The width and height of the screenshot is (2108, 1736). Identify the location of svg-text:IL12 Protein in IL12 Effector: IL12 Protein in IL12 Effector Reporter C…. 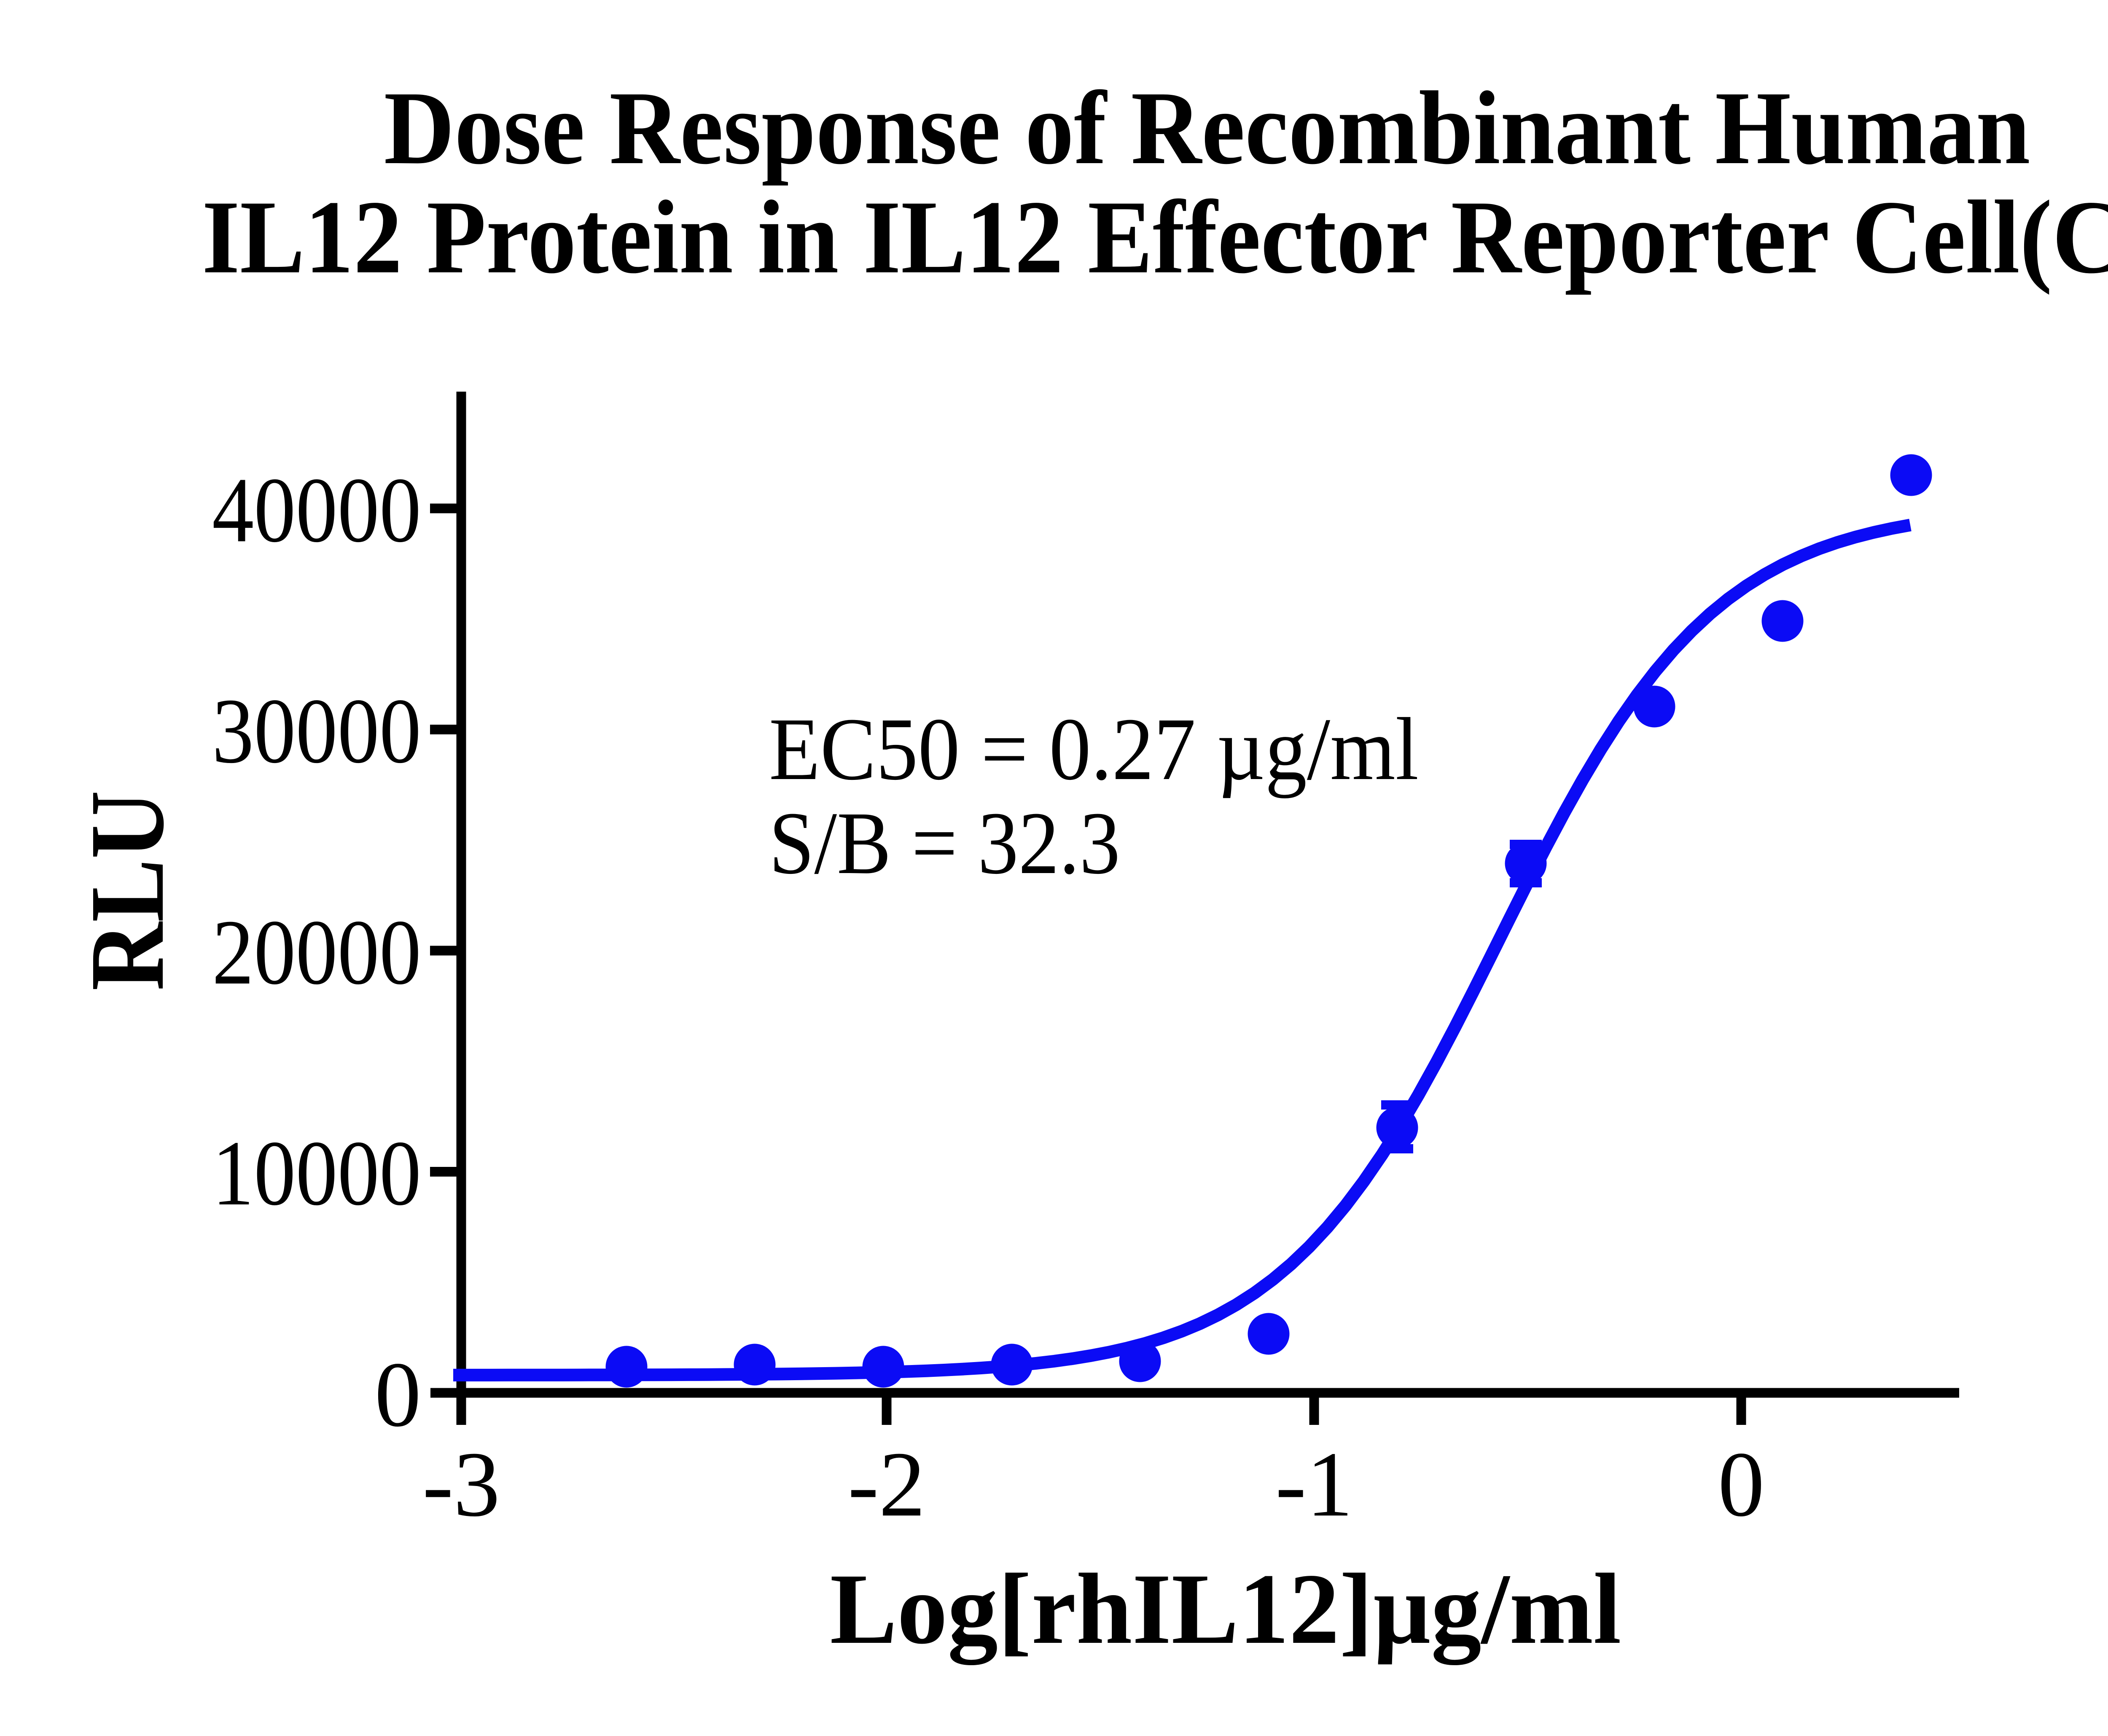
(1155, 237).